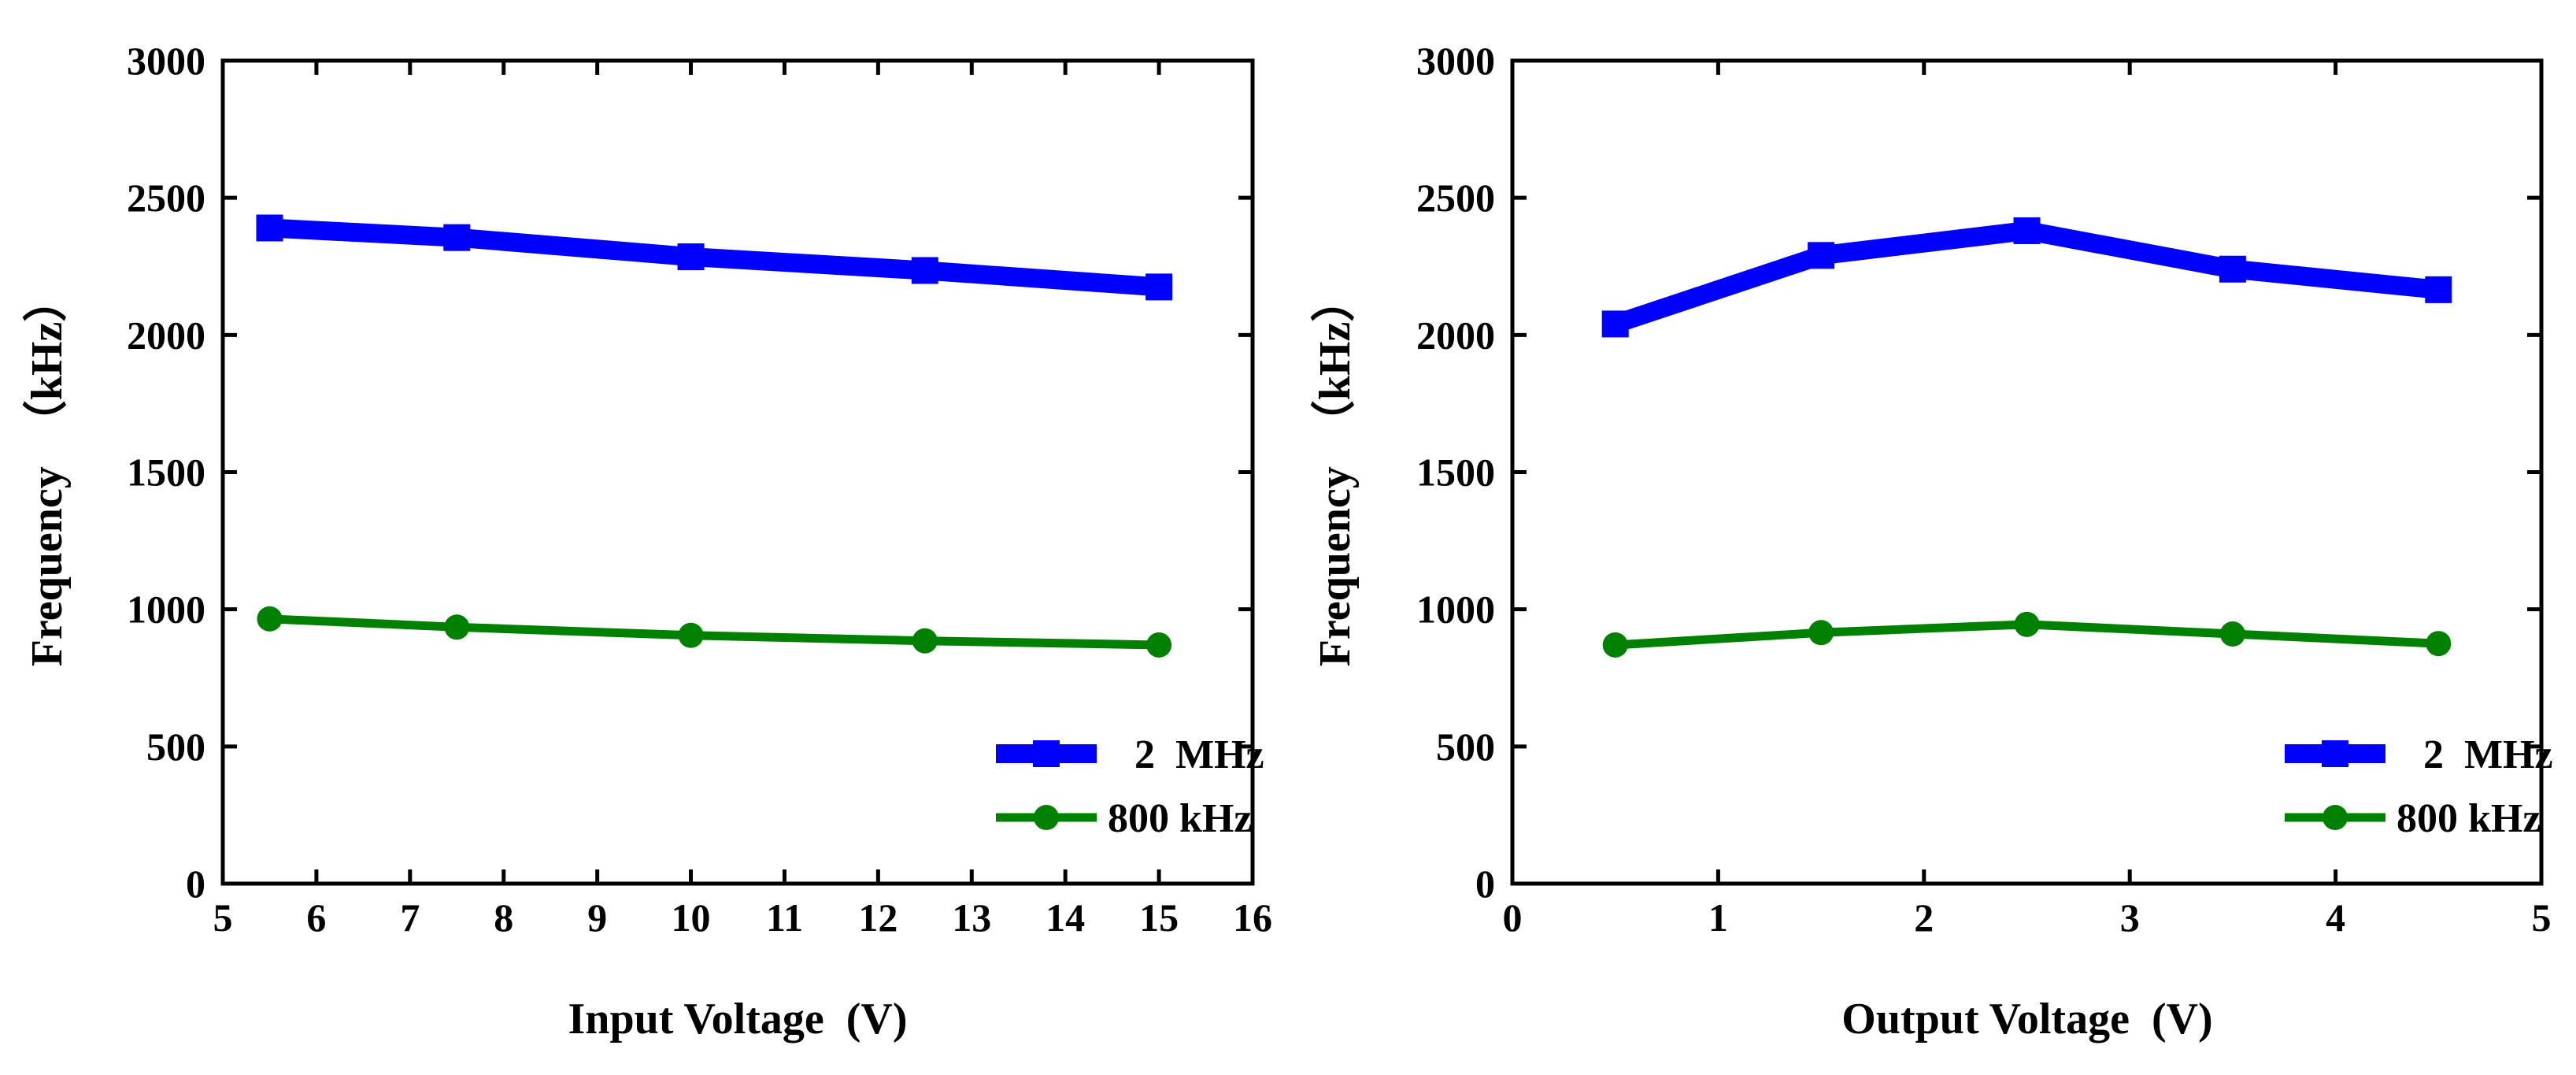  I want to click on x-axis-label: Output Voltage (V), so click(2026, 1019).